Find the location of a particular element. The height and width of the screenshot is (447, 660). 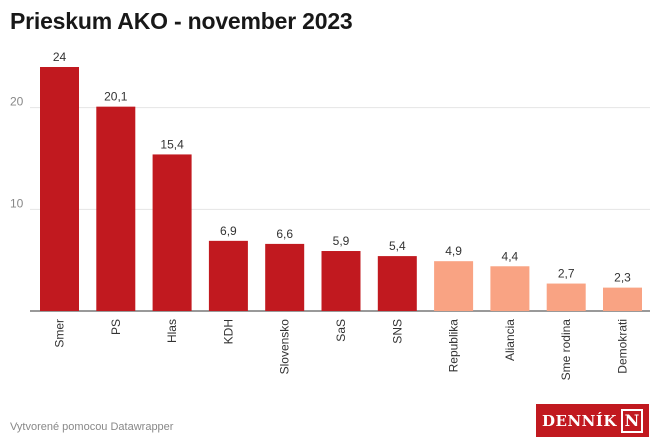

bar-value-label: 2,7 is located at coordinates (566, 274).